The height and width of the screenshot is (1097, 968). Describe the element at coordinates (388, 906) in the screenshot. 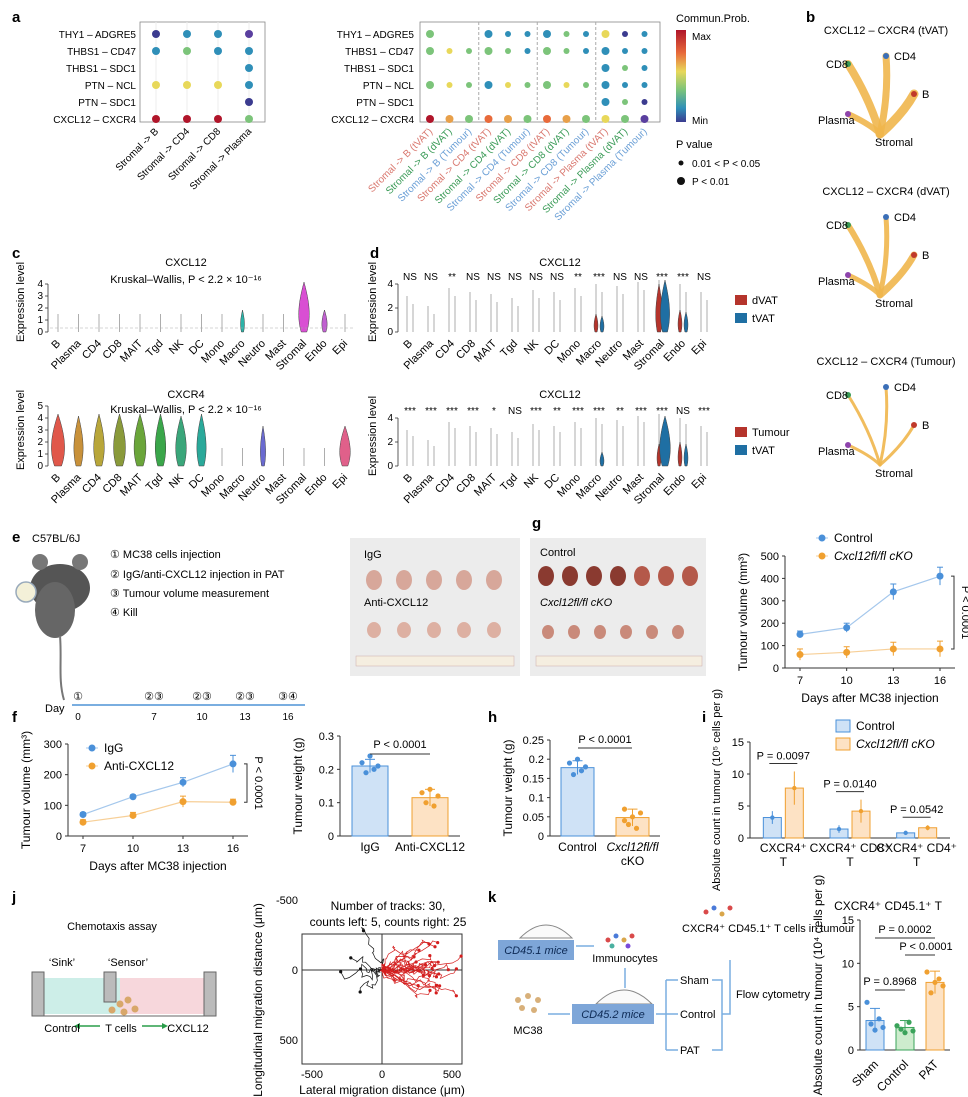

I see `j-track-title-1: Number of tracks: 30,` at that location.